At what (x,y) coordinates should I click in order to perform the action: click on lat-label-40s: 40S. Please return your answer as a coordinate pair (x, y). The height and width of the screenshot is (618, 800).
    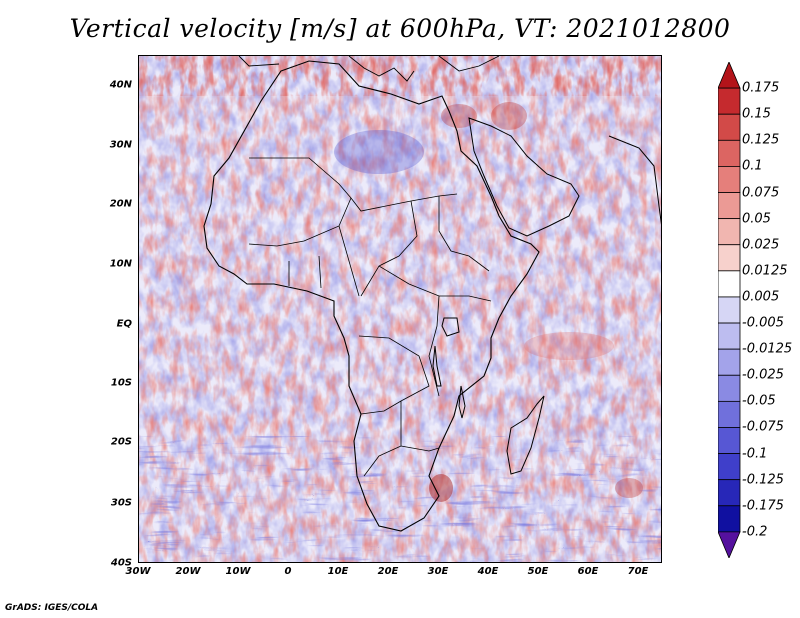
    Looking at the image, I should click on (121, 563).